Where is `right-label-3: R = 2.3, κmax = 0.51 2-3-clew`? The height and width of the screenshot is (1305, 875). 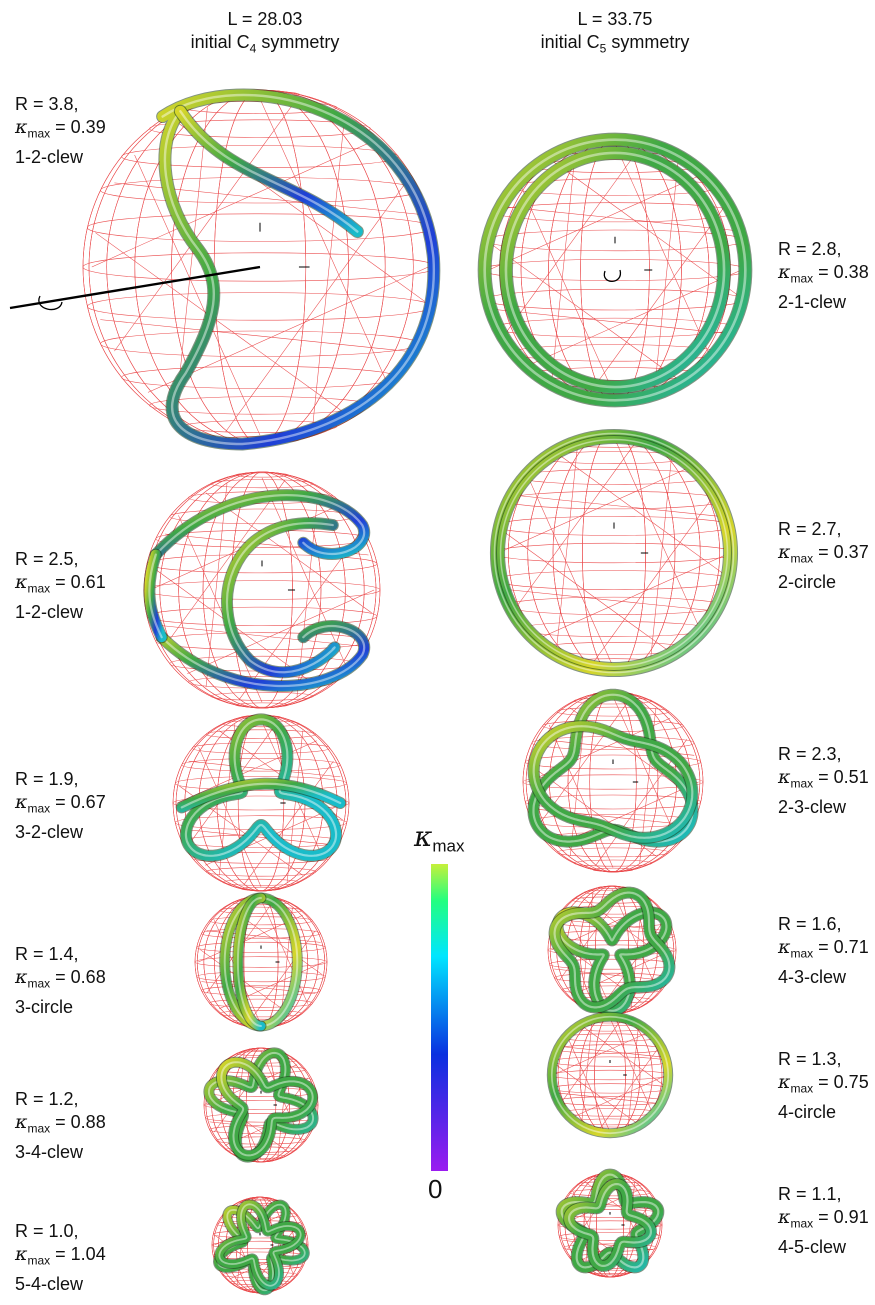 right-label-3: R = 2.3, κmax = 0.51 2-3-clew is located at coordinates (823, 780).